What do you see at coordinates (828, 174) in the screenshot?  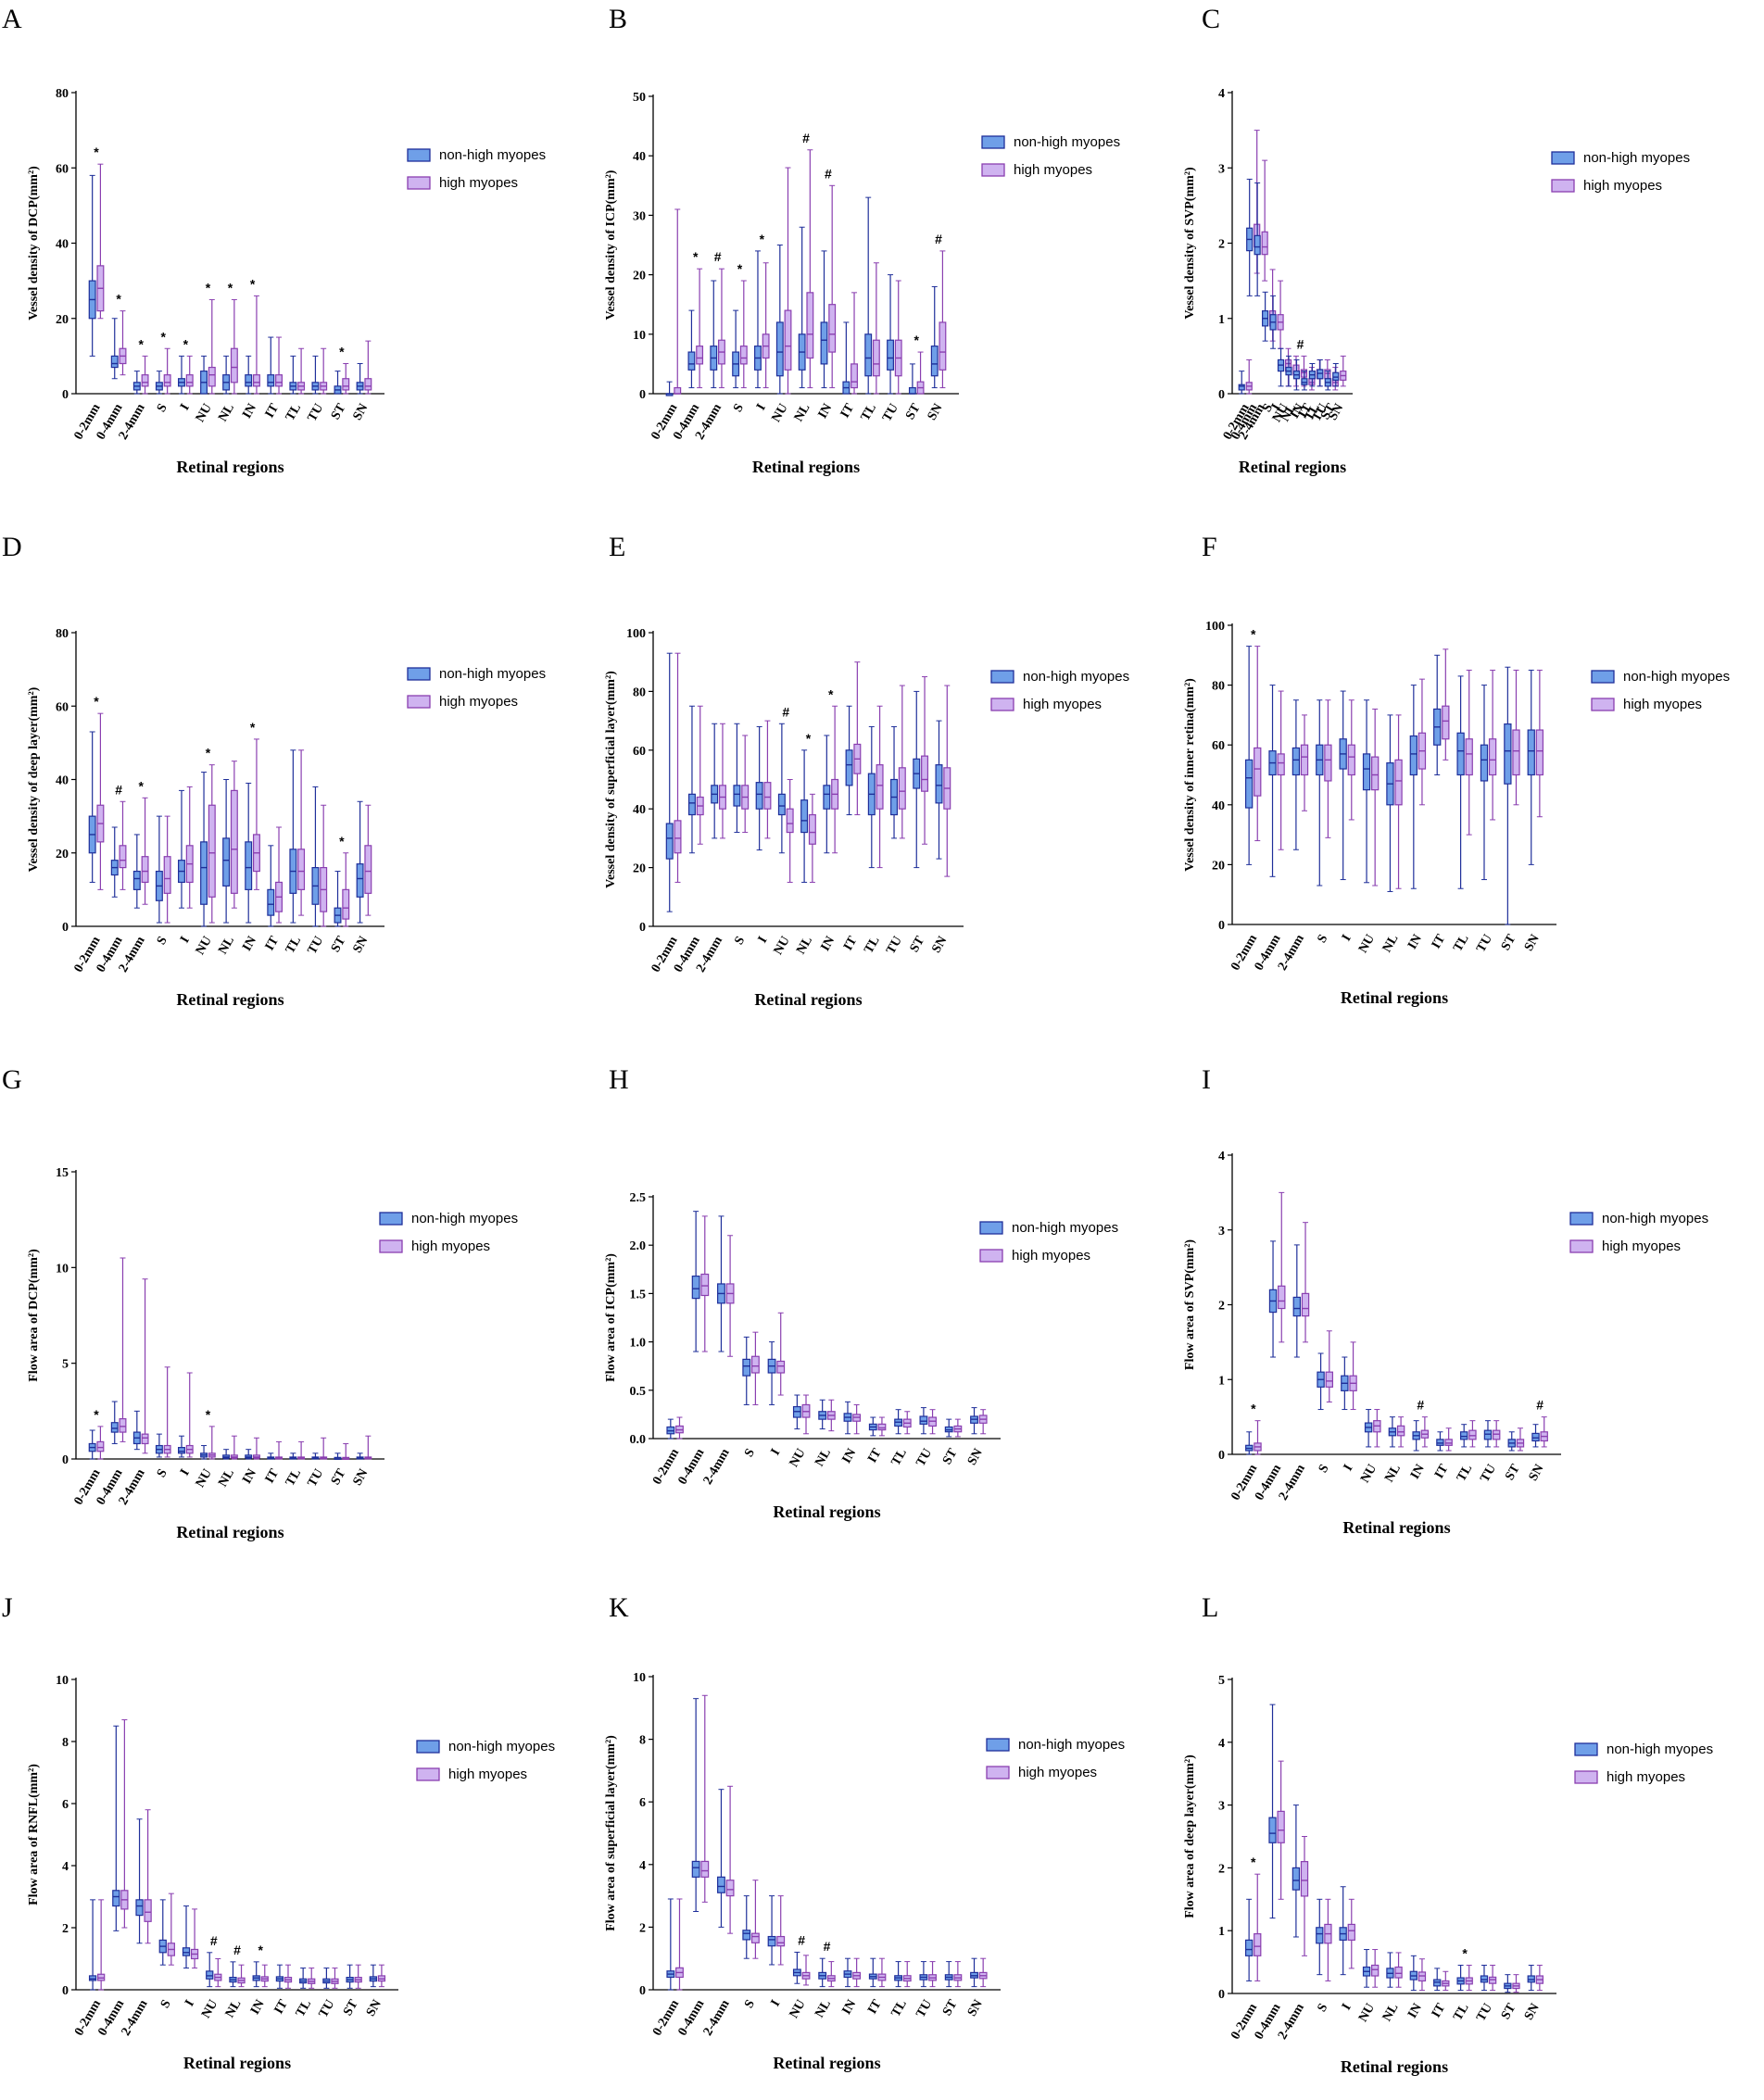 I see `significance-marker: #` at bounding box center [828, 174].